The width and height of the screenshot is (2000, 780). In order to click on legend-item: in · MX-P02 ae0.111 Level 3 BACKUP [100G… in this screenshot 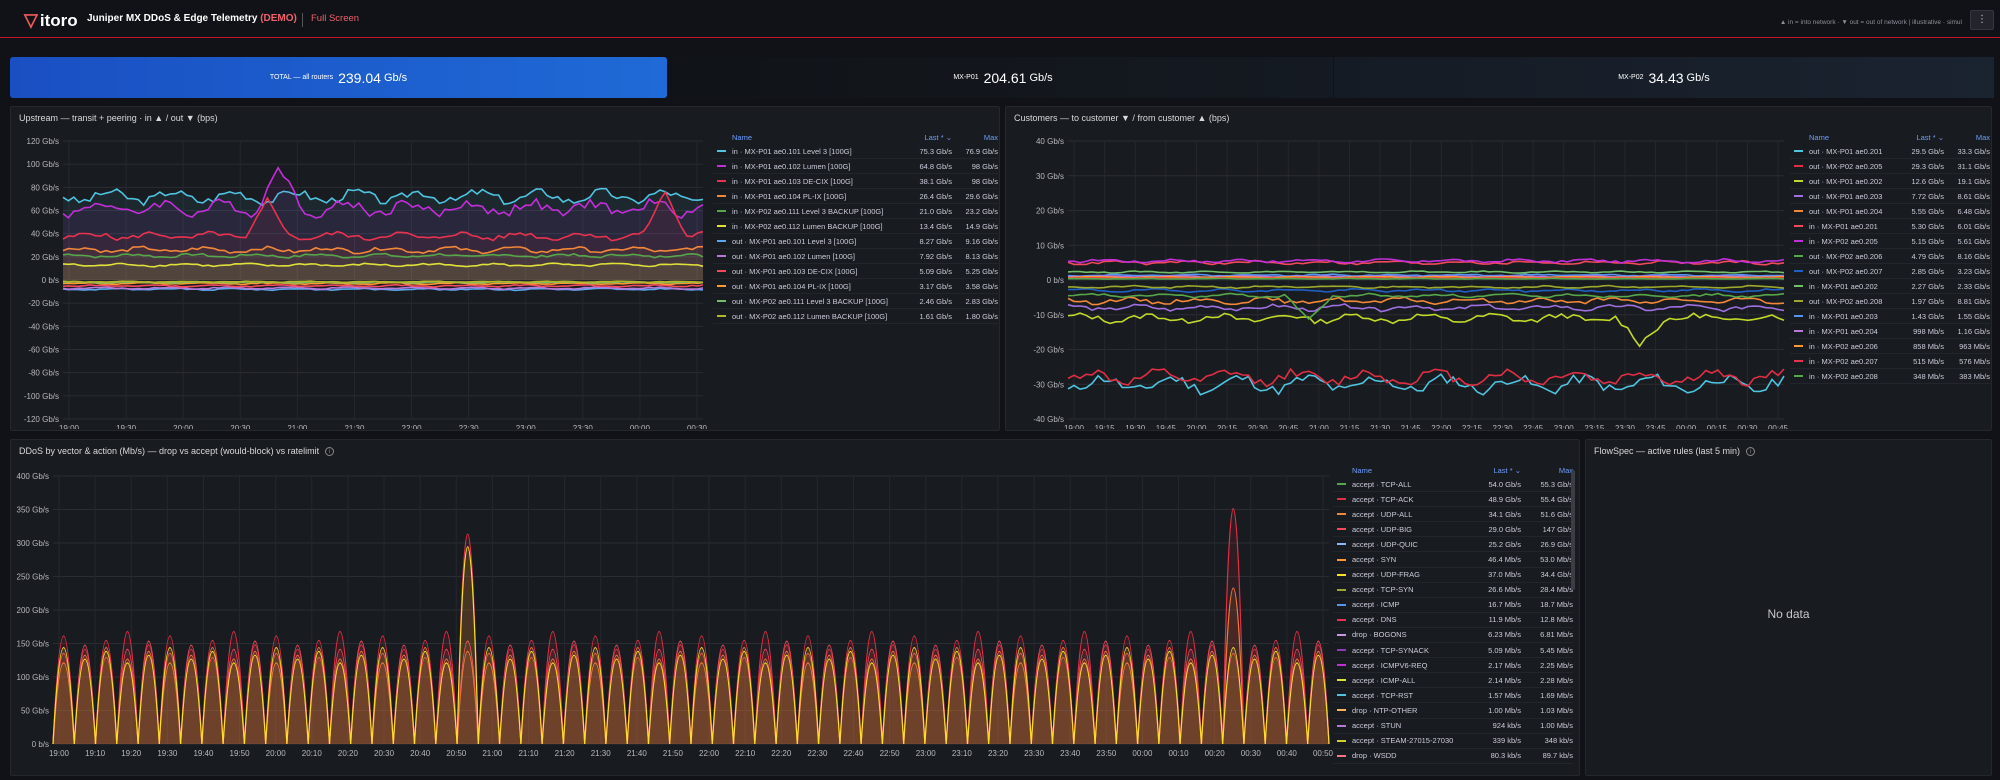, I will do `click(855, 211)`.